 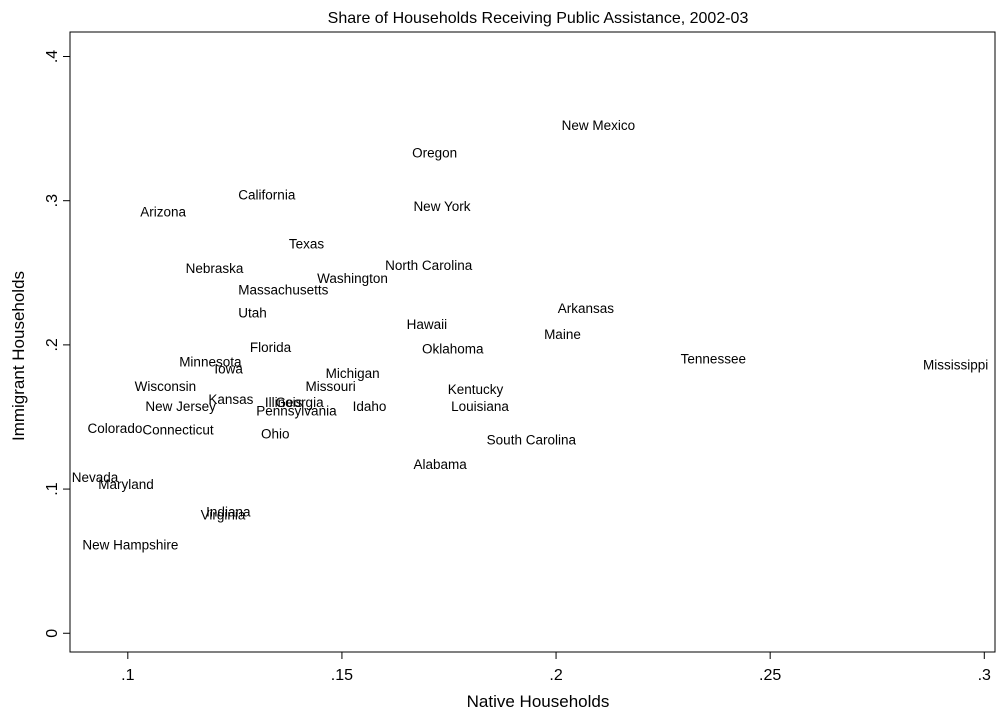 What do you see at coordinates (599, 125) in the screenshot?
I see `point-label-new-mexico: New Mexico` at bounding box center [599, 125].